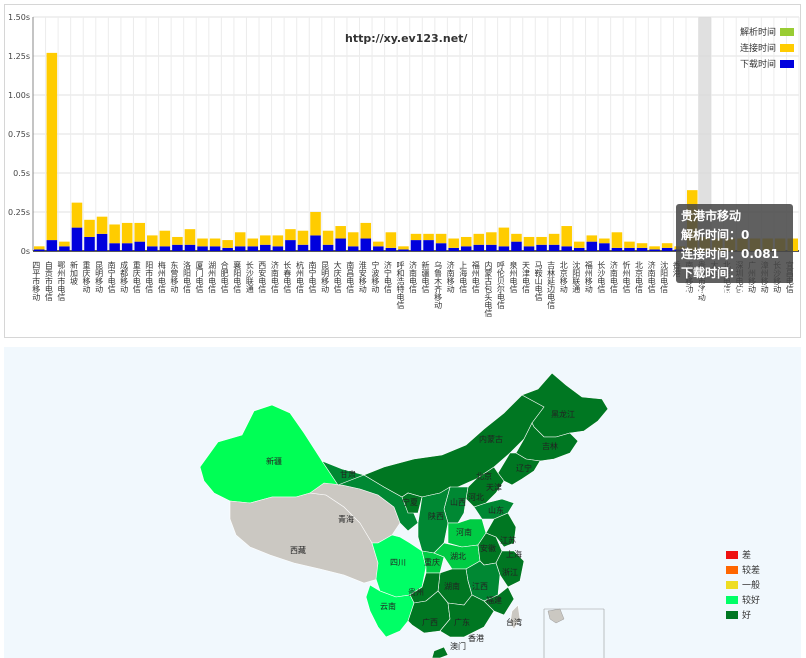 Image resolution: width=806 pixels, height=658 pixels. What do you see at coordinates (713, 282) in the screenshot?
I see `tooltip-download: 下载时间：0.000043` at bounding box center [713, 282].